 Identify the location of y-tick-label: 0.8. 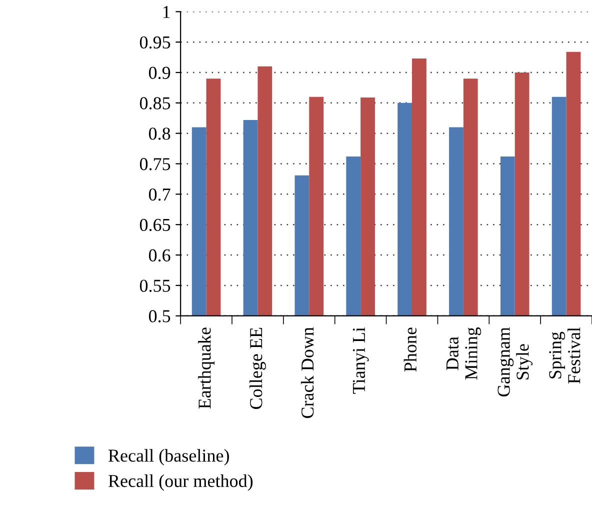
(159, 134).